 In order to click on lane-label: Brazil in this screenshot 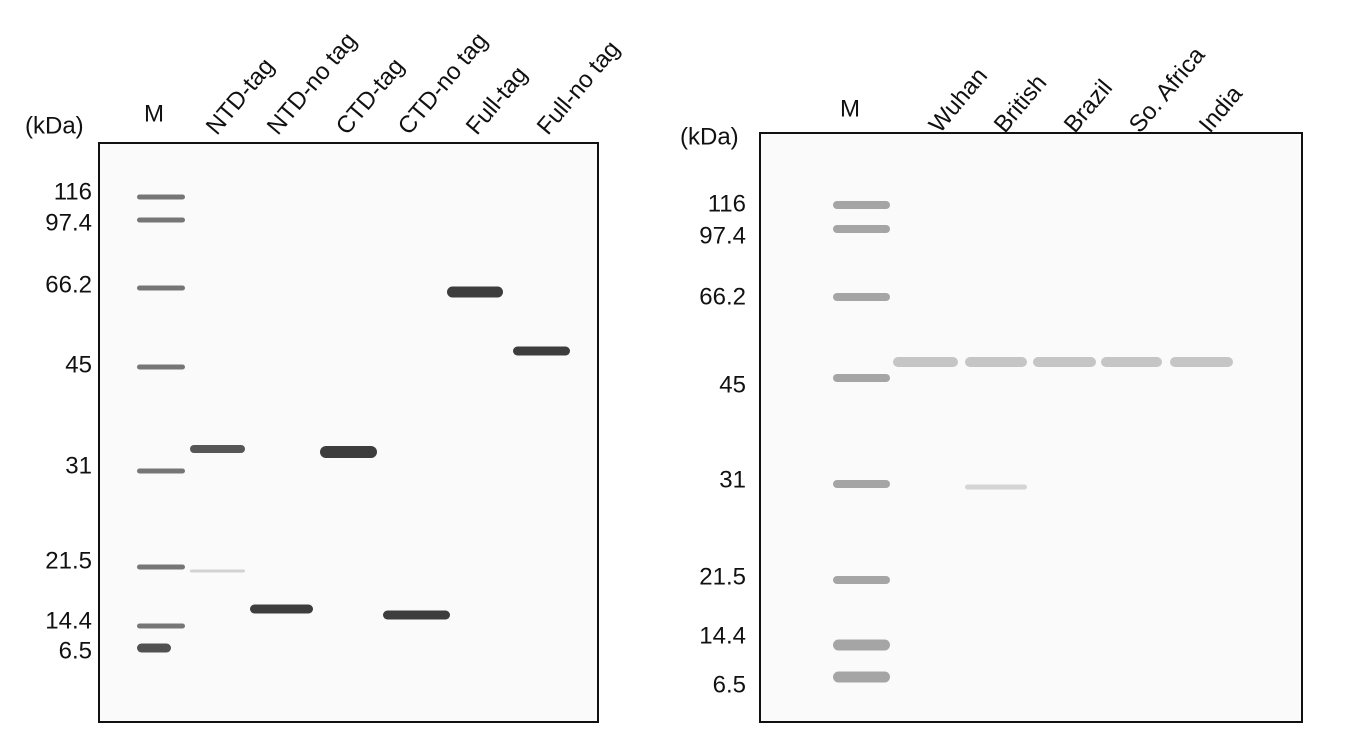, I will do `click(1088, 106)`.